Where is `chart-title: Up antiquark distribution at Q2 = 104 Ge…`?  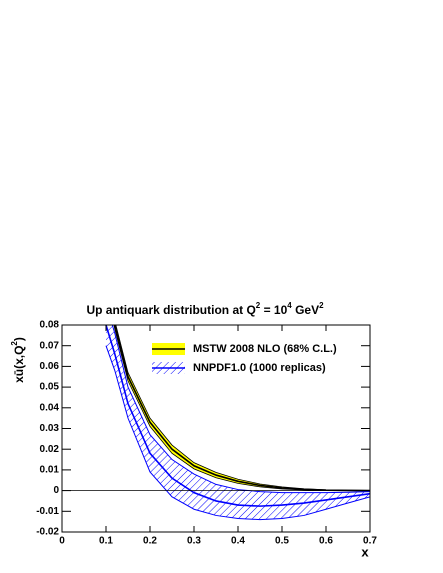
chart-title: Up antiquark distribution at Q2 = 104 Ge… is located at coordinates (205, 309).